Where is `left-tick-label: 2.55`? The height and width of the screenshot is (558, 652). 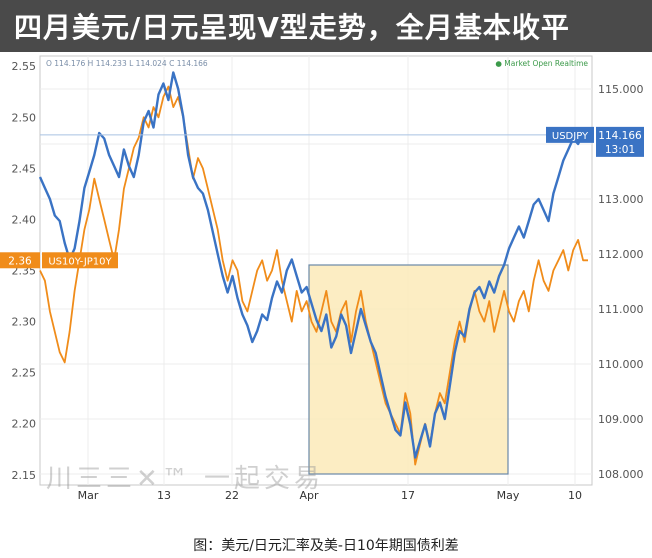 left-tick-label: 2.55 is located at coordinates (24, 66).